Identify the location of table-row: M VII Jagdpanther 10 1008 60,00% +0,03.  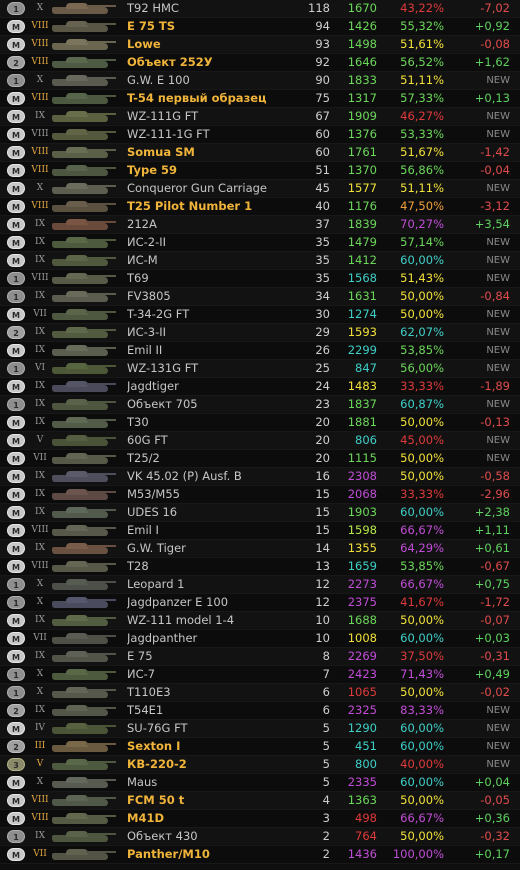
(260, 639).